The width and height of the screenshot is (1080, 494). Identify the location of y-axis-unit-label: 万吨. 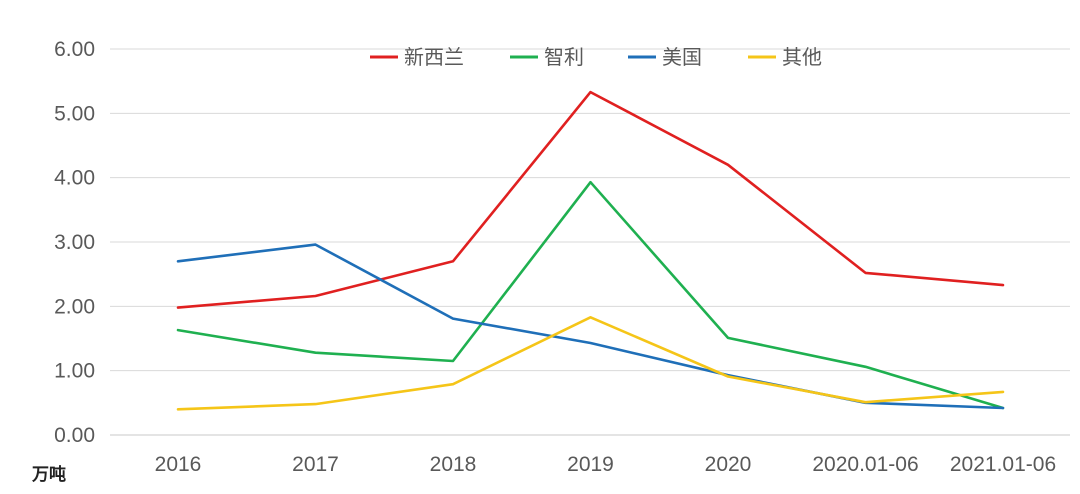
(48, 474).